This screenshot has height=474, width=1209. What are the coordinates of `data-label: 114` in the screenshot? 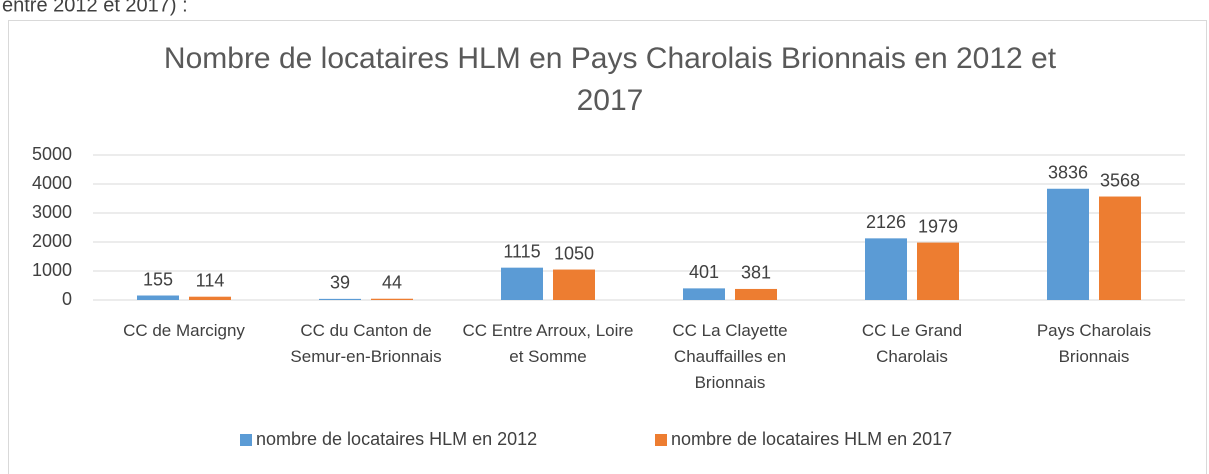 It's located at (210, 280).